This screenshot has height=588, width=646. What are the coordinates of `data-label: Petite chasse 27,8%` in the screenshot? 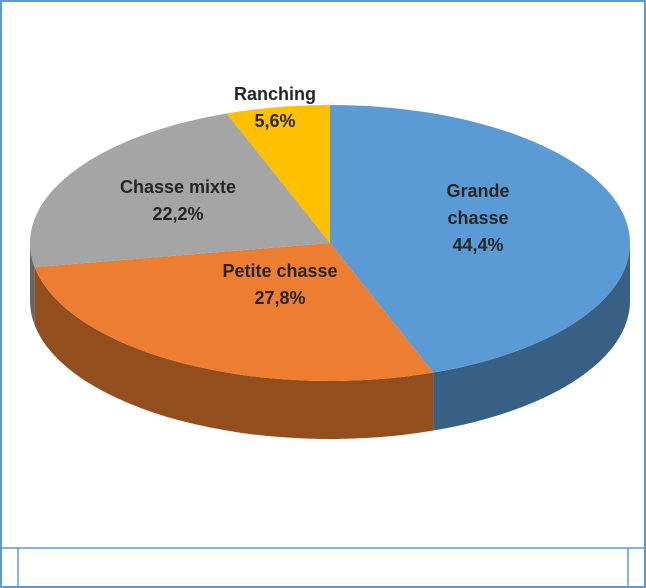 It's located at (280, 285).